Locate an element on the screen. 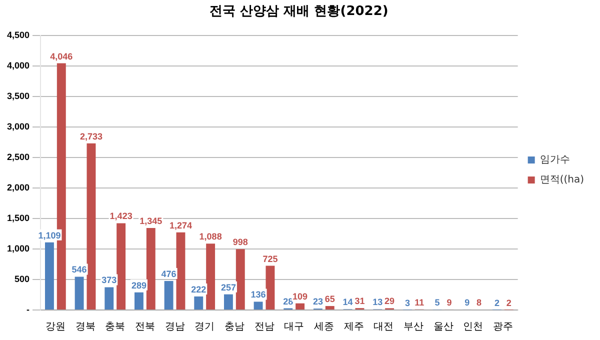 This screenshot has height=340, width=600. data-label: 29 is located at coordinates (389, 301).